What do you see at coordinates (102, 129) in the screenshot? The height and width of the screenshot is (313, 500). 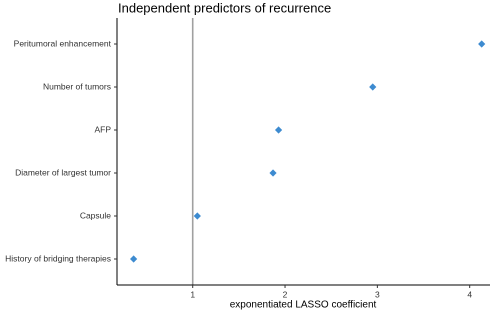 I see `y-tick-label: AFP` at bounding box center [102, 129].